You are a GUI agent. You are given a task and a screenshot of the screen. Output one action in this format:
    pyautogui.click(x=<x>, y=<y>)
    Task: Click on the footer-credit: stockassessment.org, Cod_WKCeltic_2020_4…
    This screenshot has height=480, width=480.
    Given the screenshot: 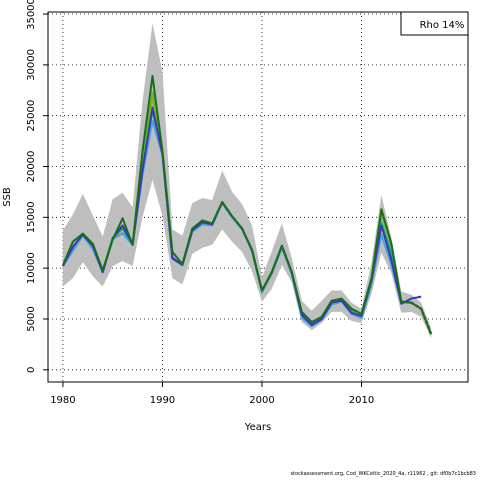 What is the action you would take?
    pyautogui.click(x=383, y=474)
    